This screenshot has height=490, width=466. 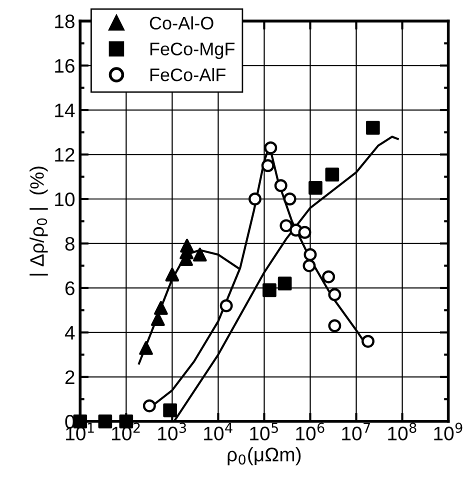 What do you see at coordinates (448, 431) in the screenshot?
I see `x-tick-label: 10$^{9}$` at bounding box center [448, 431].